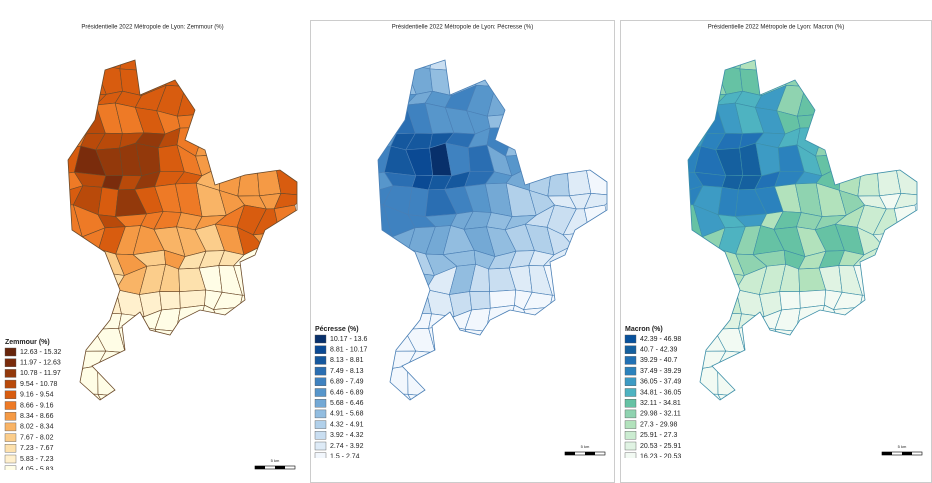 Image resolution: width=932 pixels, height=483 pixels. What do you see at coordinates (27, 342) in the screenshot?
I see `legend-title: Zemmour (%)` at bounding box center [27, 342].